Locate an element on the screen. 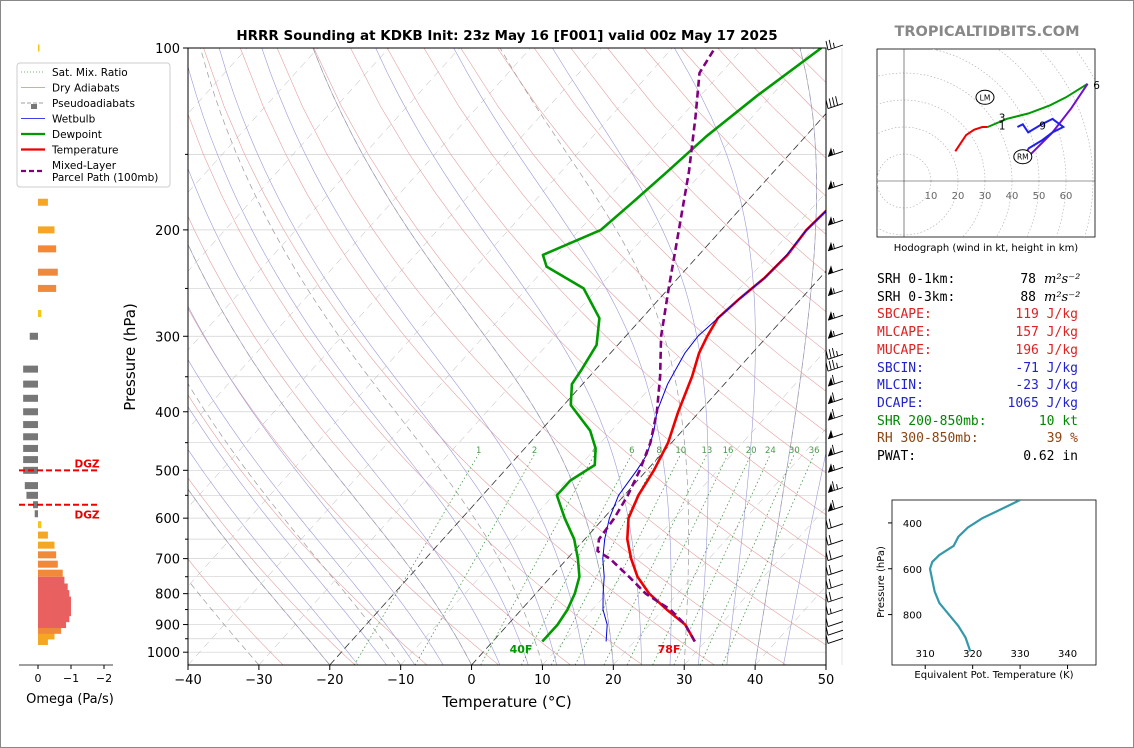  x-tick-label: 30 is located at coordinates (684, 680).